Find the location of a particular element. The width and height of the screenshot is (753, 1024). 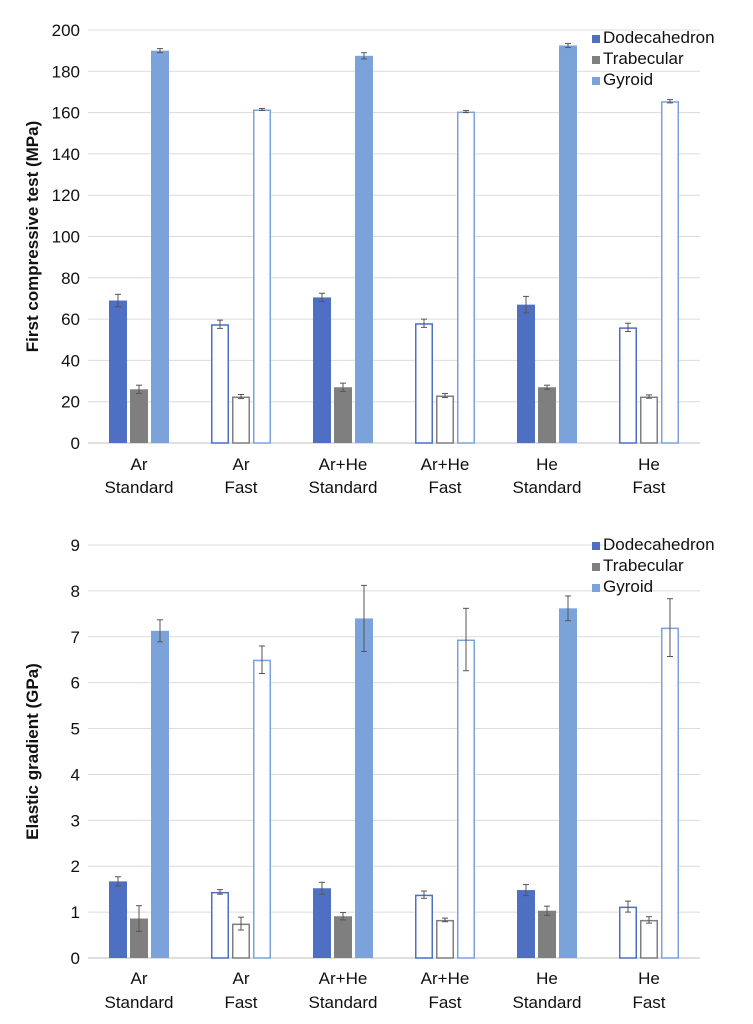

y-tick-label: 100 is located at coordinates (66, 237).